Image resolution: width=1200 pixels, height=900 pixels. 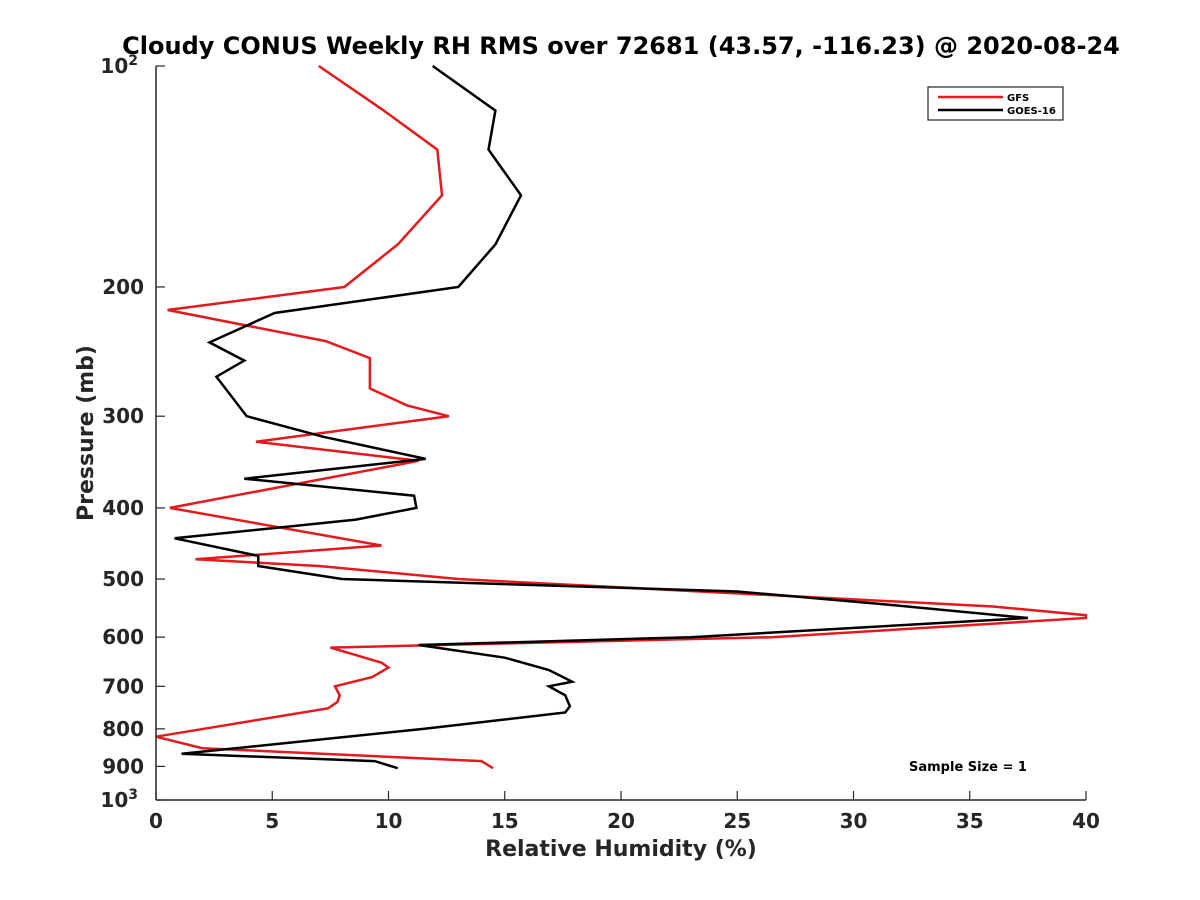 I want to click on y-tick-label: 600, so click(x=123, y=637).